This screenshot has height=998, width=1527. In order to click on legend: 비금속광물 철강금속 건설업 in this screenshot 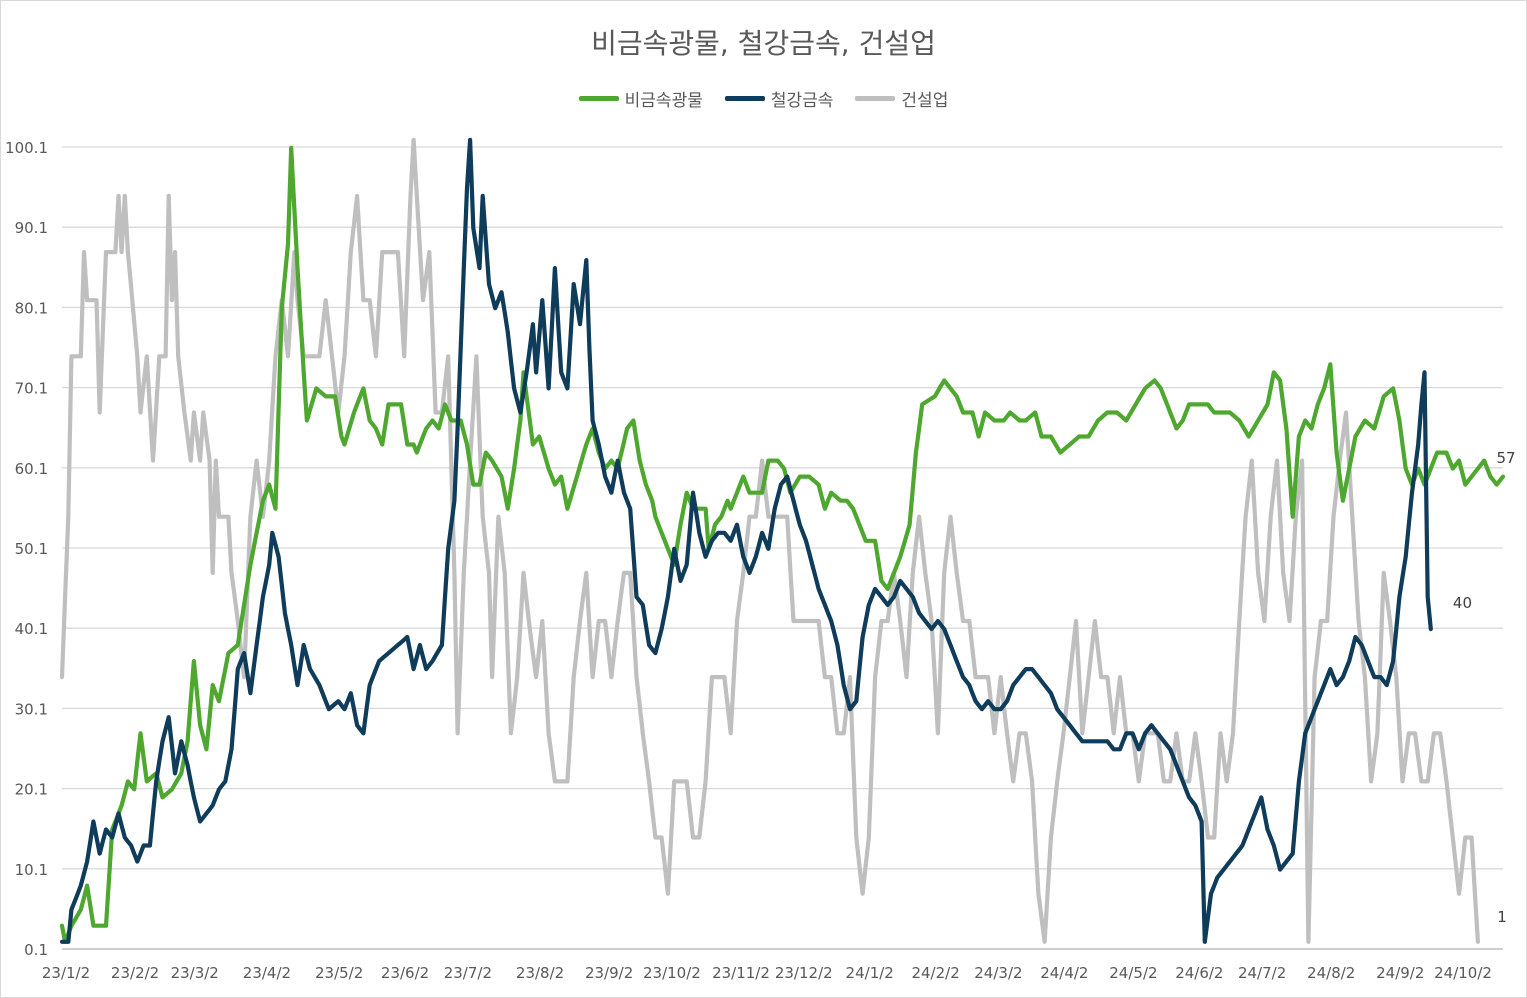, I will do `click(763, 98)`.